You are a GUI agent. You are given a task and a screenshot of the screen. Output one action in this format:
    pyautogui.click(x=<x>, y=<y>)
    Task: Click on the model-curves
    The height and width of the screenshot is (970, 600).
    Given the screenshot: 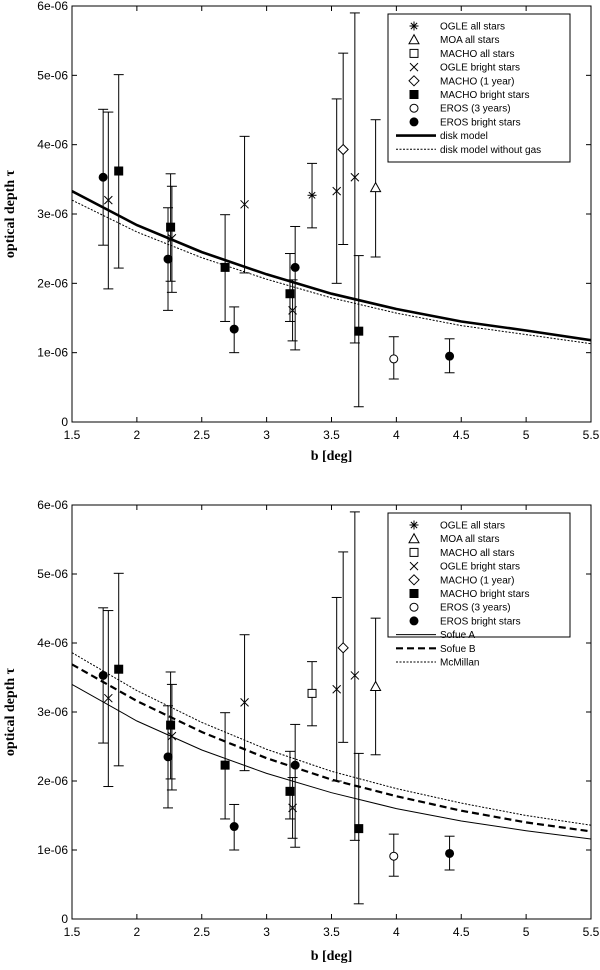 What is the action you would take?
    pyautogui.click(x=331, y=267)
    